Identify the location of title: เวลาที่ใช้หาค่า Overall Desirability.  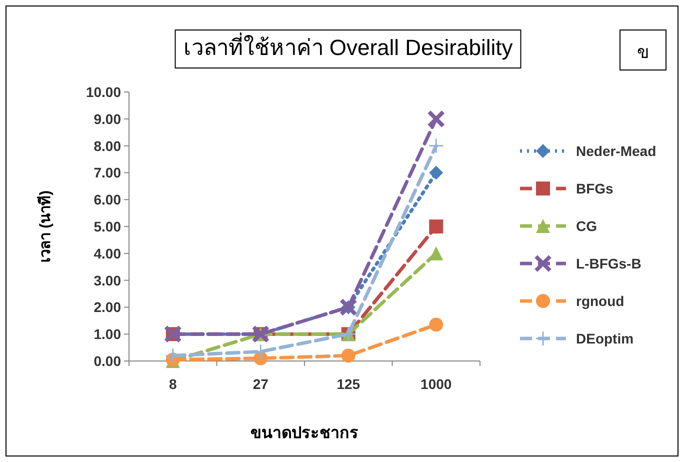
(348, 49).